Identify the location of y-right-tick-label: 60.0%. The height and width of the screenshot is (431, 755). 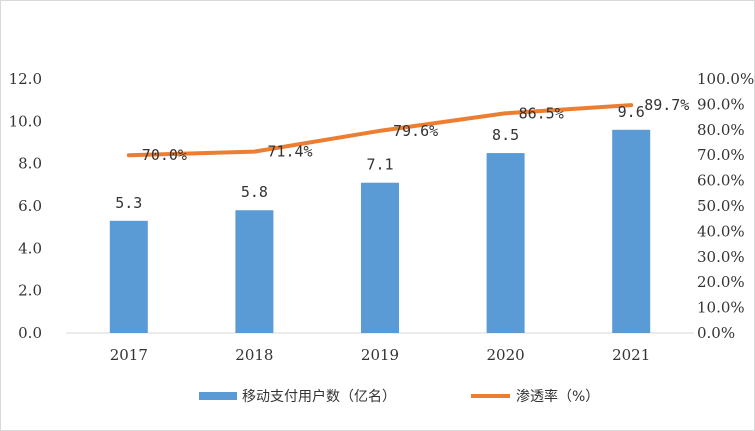
(721, 181).